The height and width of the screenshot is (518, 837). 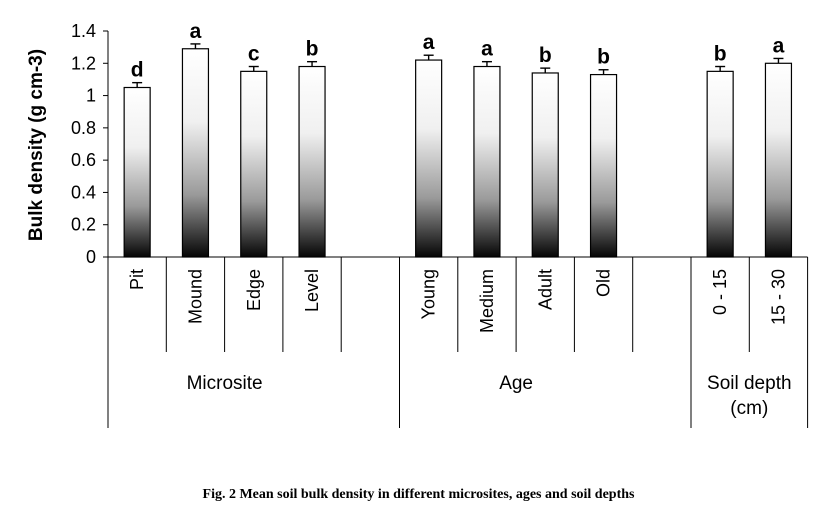 I want to click on category-label: 15 - 30, so click(x=778, y=297).